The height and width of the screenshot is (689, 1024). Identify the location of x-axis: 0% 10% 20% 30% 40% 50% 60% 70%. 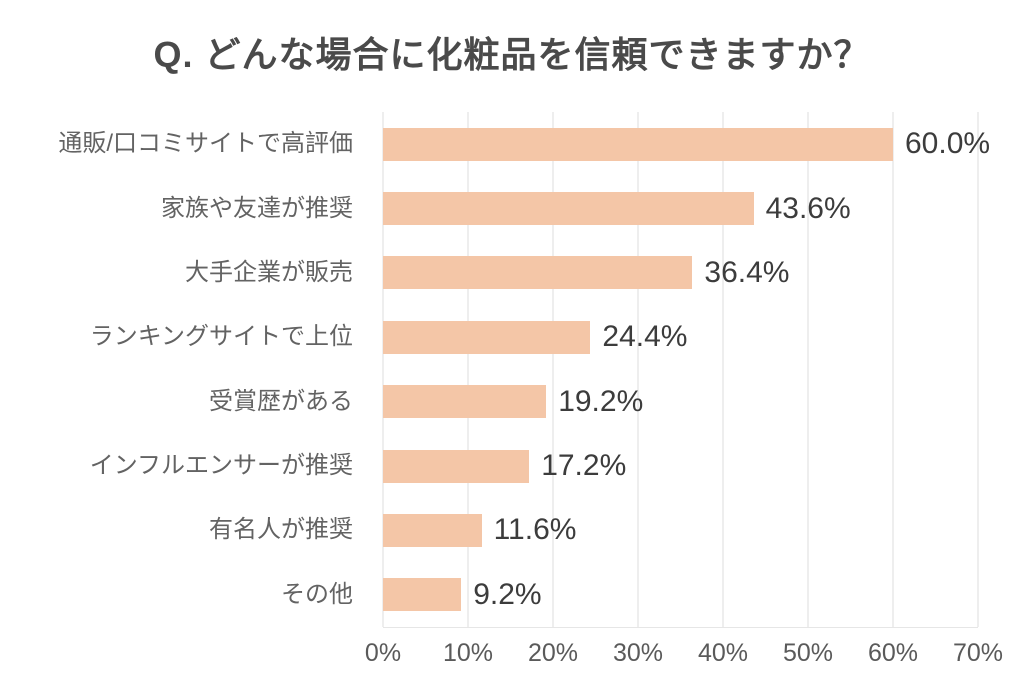
(684, 655).